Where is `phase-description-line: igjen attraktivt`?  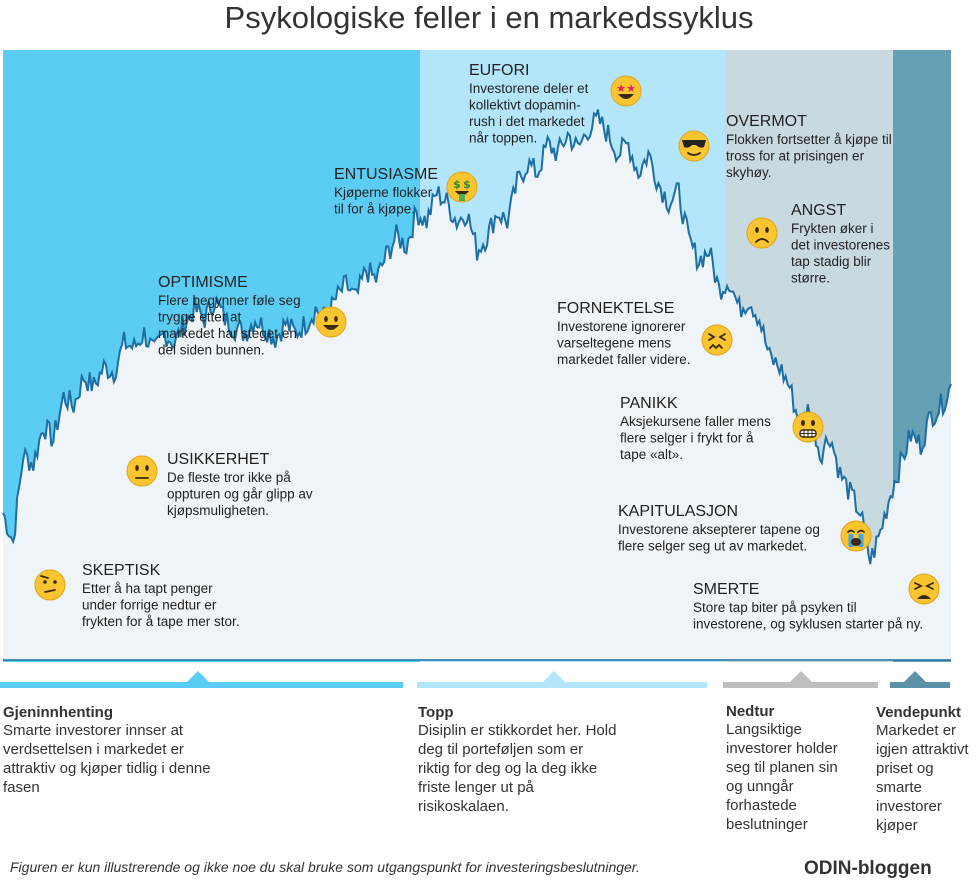 phase-description-line: igjen attraktivt is located at coordinates (922, 749).